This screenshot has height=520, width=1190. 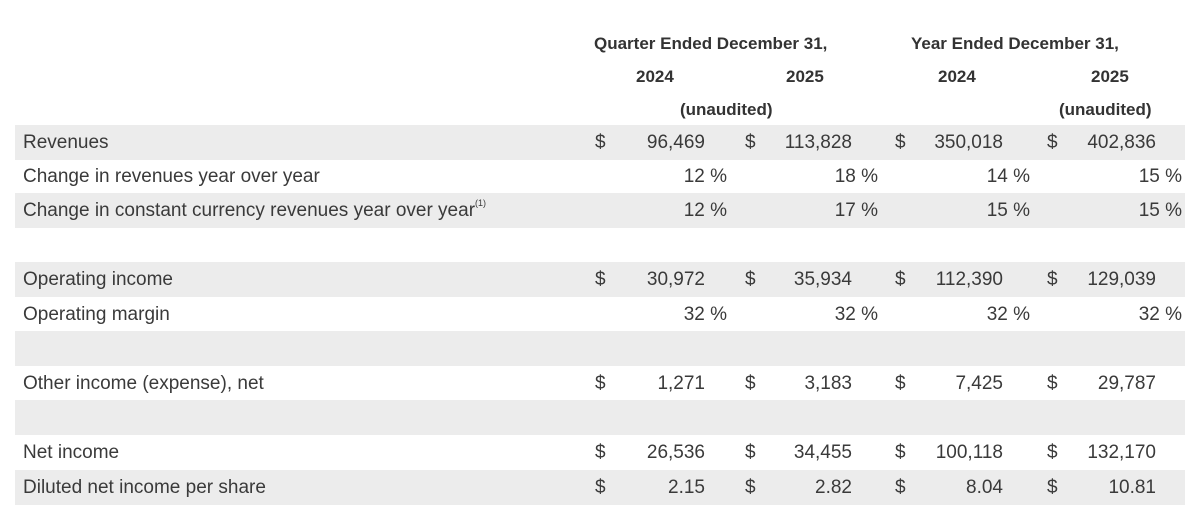 What do you see at coordinates (1015, 43) in the screenshot?
I see `year-ended-header: Year Ended December 31,` at bounding box center [1015, 43].